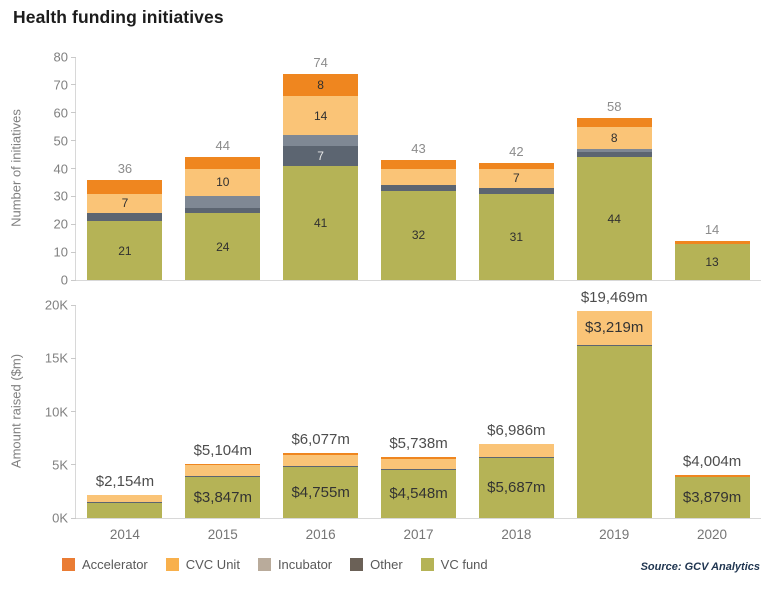  Describe the element at coordinates (516, 236) in the screenshot. I see `segment-value-label: 31` at that location.